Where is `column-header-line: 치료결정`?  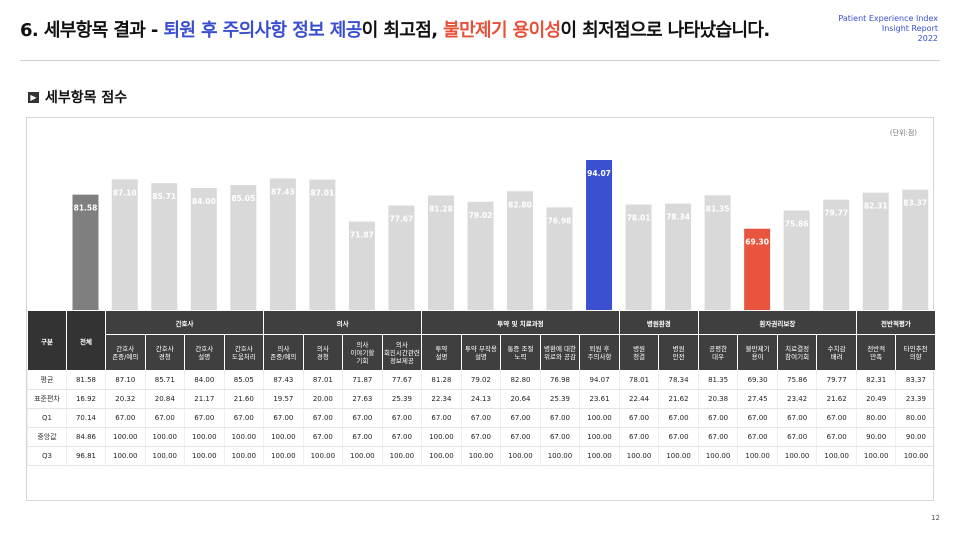 column-header-line: 치료결정 is located at coordinates (797, 348).